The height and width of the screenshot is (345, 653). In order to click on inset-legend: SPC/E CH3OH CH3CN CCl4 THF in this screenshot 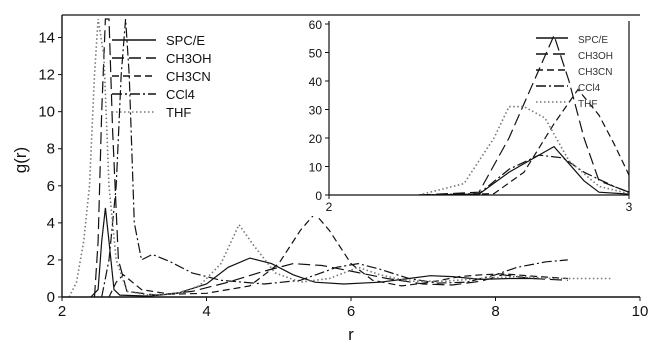, I will do `click(574, 72)`.